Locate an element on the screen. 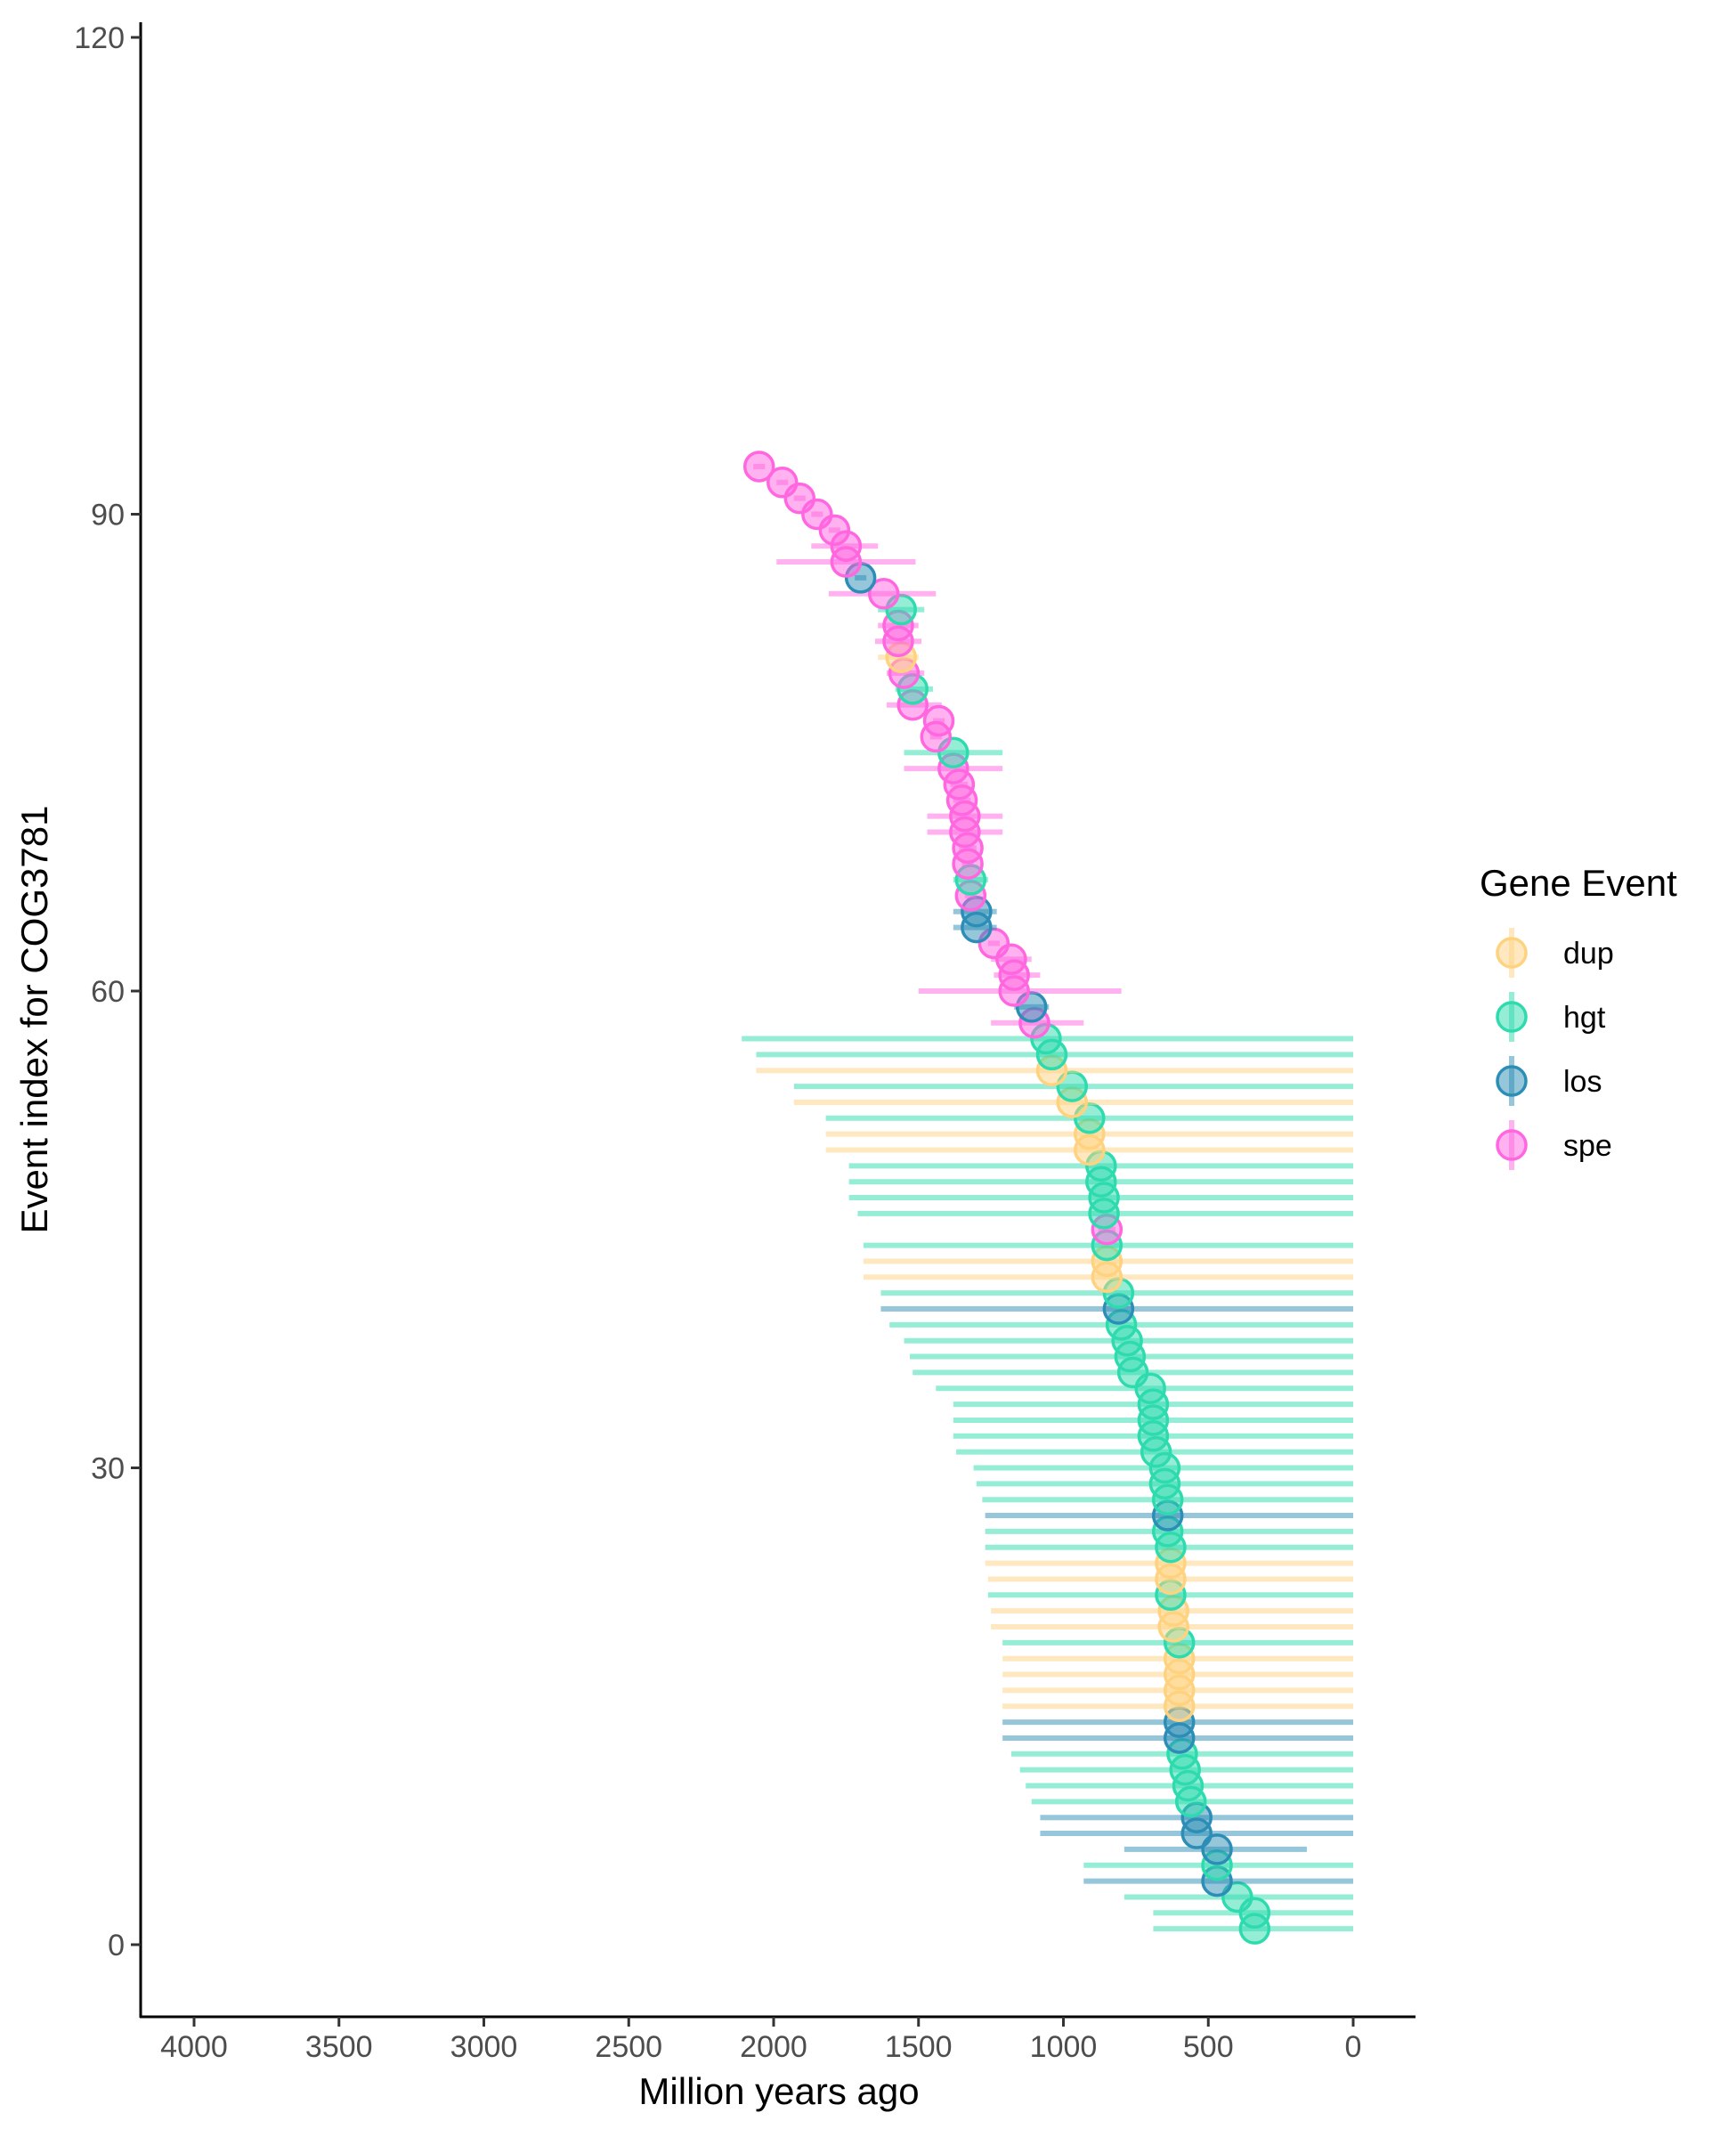  y-tick-label: 0 is located at coordinates (116, 1945).